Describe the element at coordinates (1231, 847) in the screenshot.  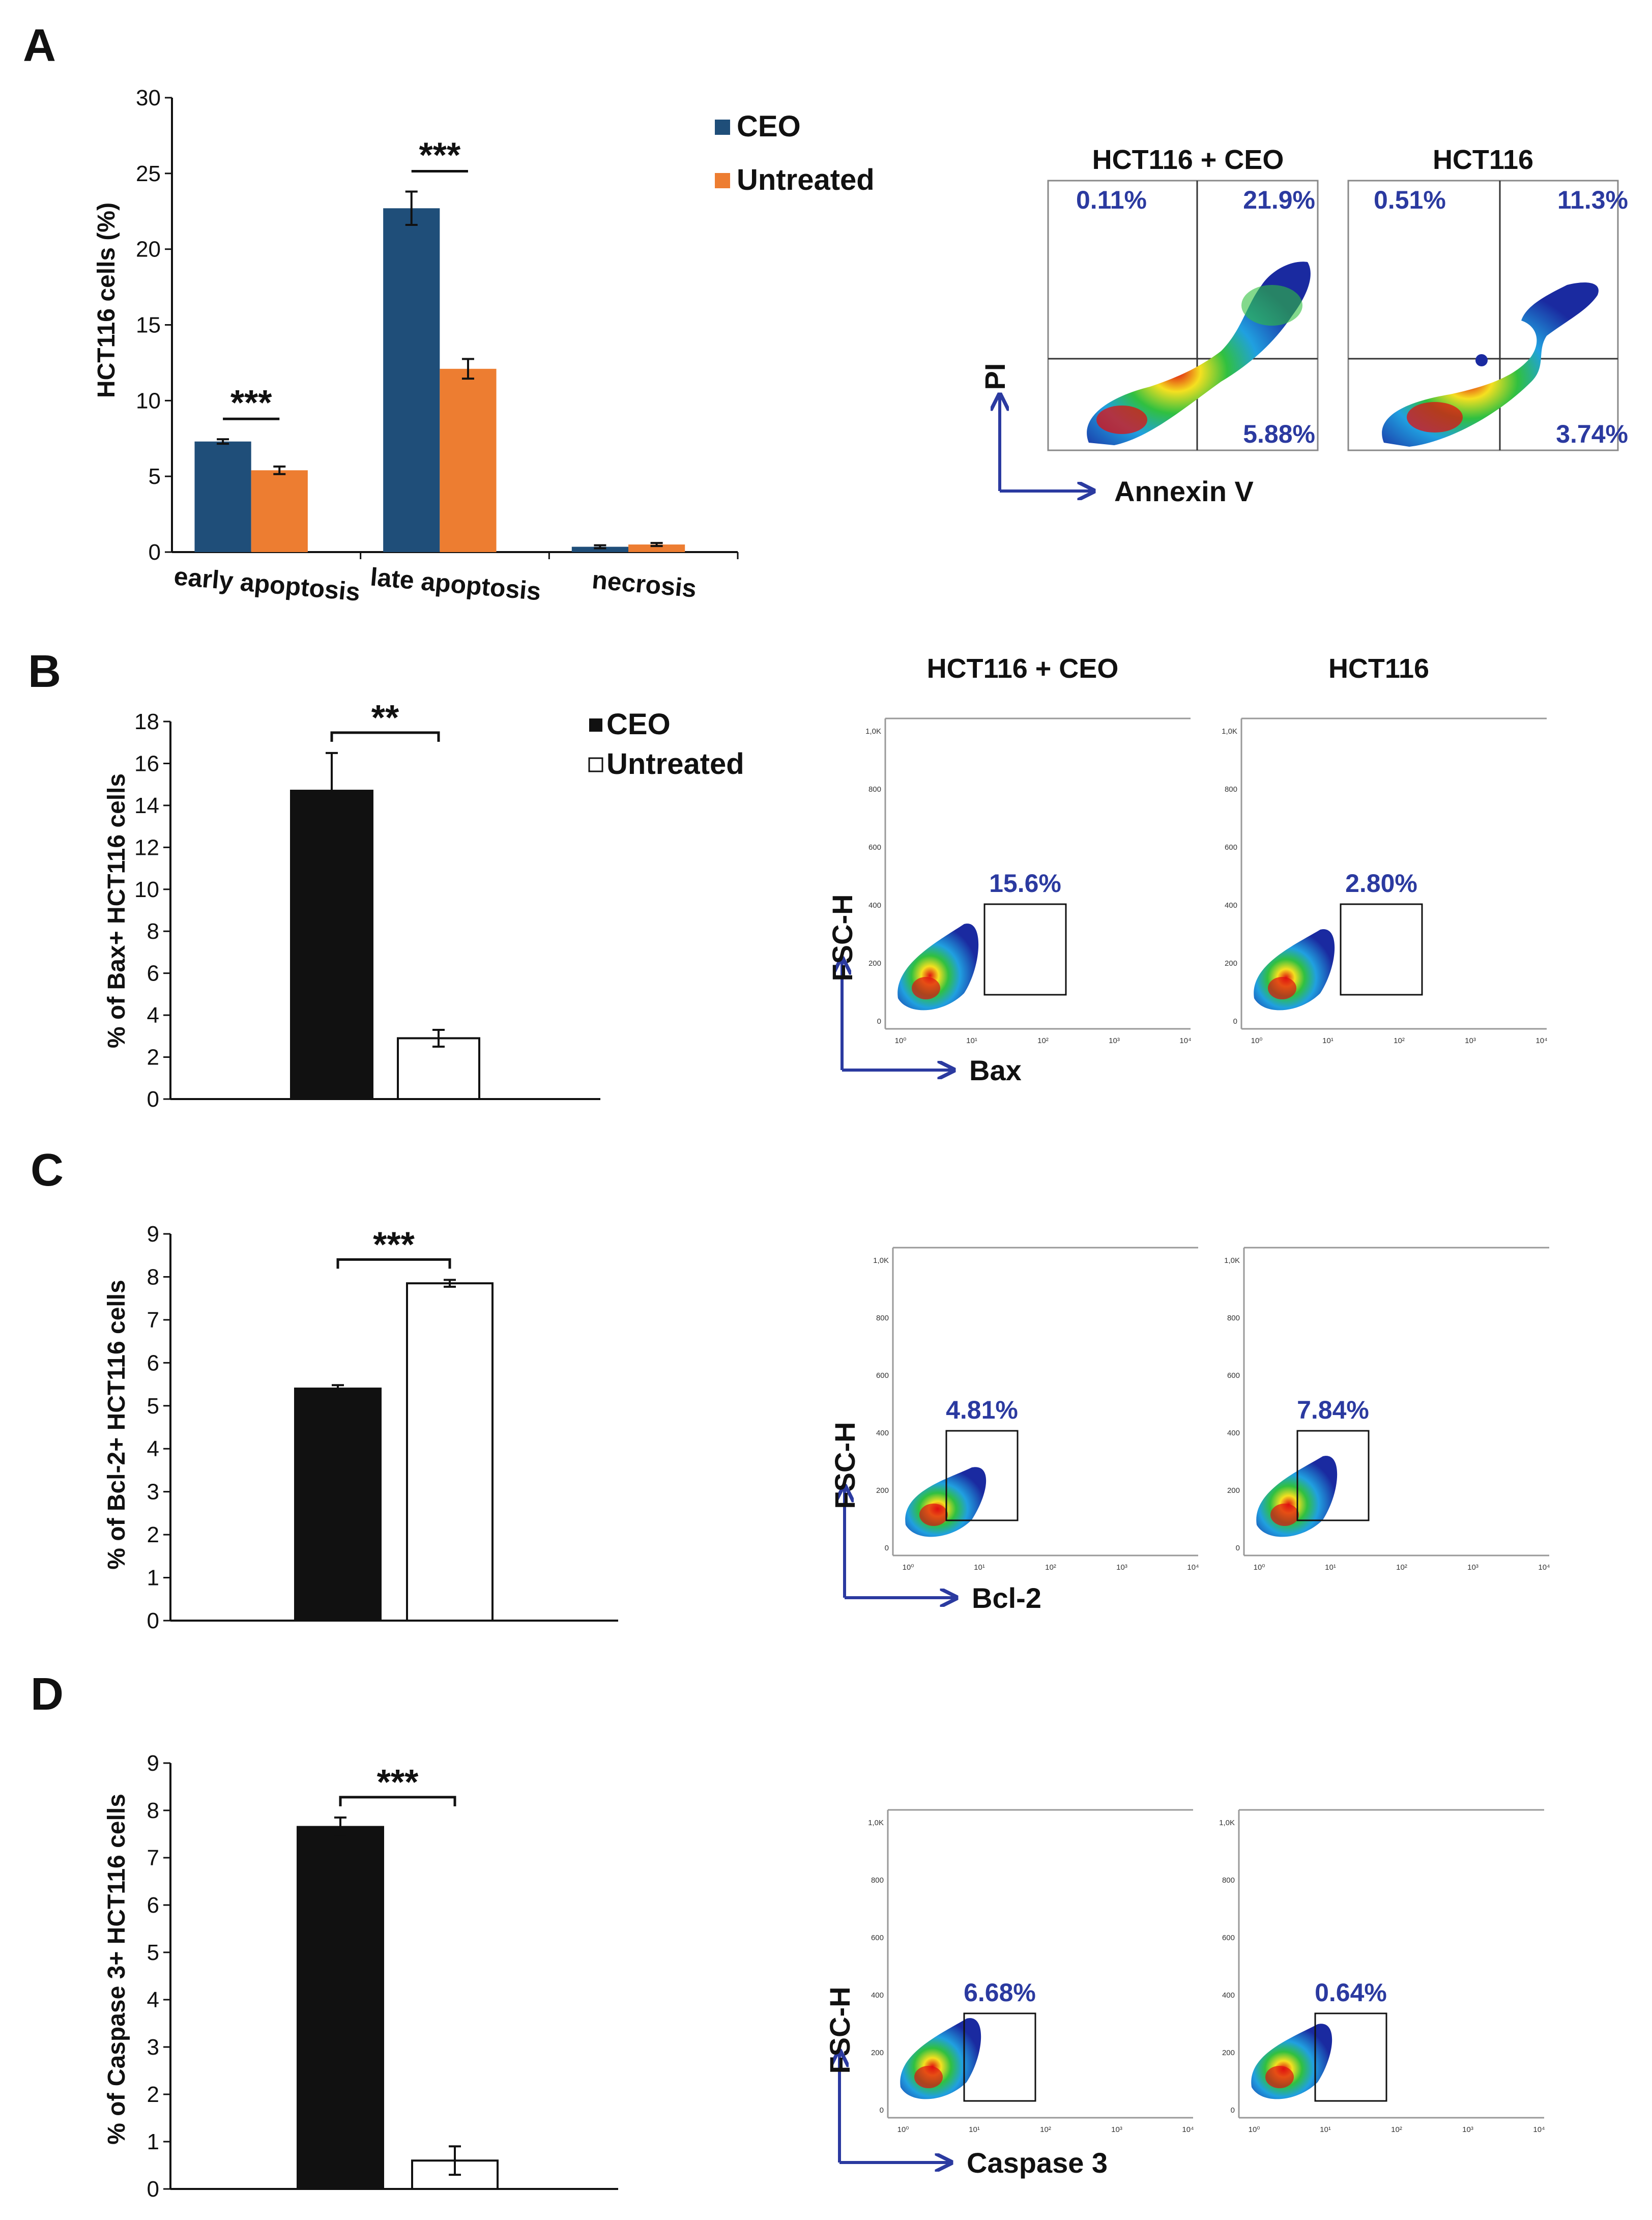
I see `flow-b-ytick-1-3: 600` at that location.